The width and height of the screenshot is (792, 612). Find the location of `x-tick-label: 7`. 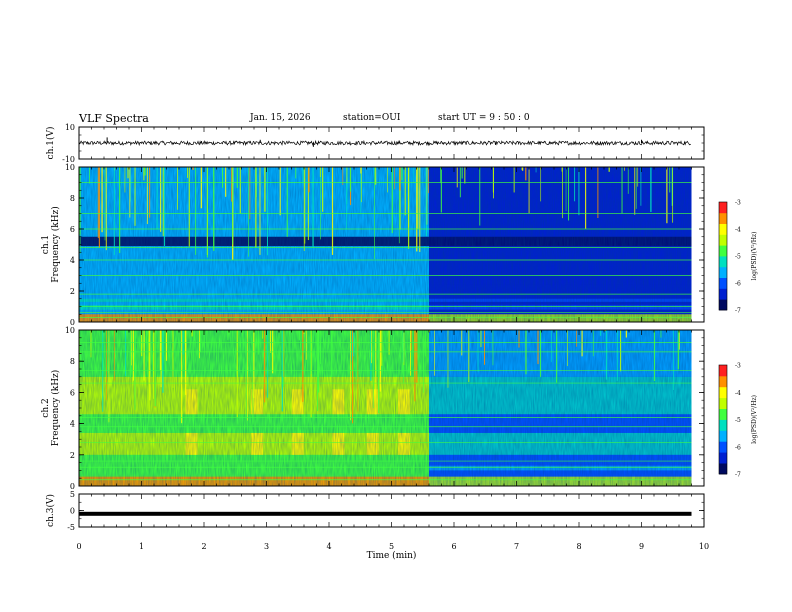

x-tick-label: 7 is located at coordinates (516, 546).